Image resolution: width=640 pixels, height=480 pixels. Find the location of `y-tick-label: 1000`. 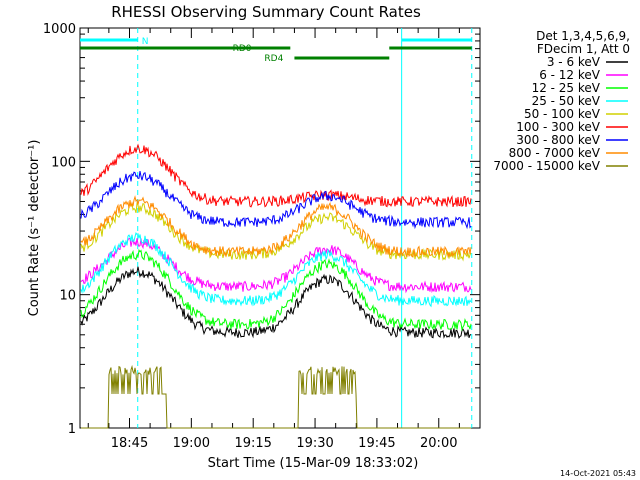

y-tick-label: 1000 is located at coordinates (59, 29).